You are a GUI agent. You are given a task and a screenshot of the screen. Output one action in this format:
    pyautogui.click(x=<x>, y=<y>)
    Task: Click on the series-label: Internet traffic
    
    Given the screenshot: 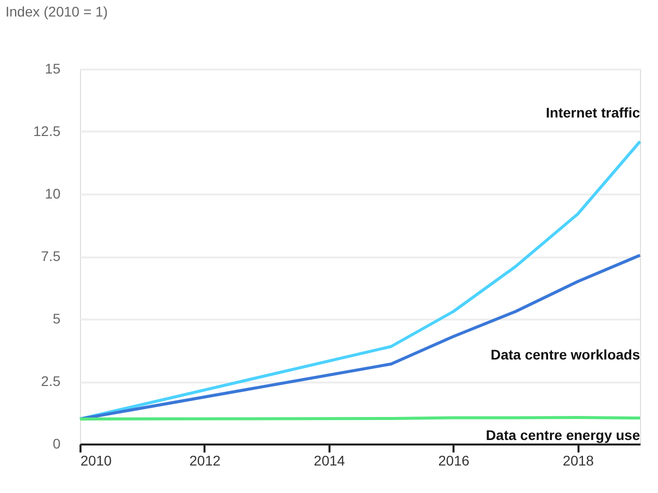 What is the action you would take?
    pyautogui.click(x=593, y=112)
    